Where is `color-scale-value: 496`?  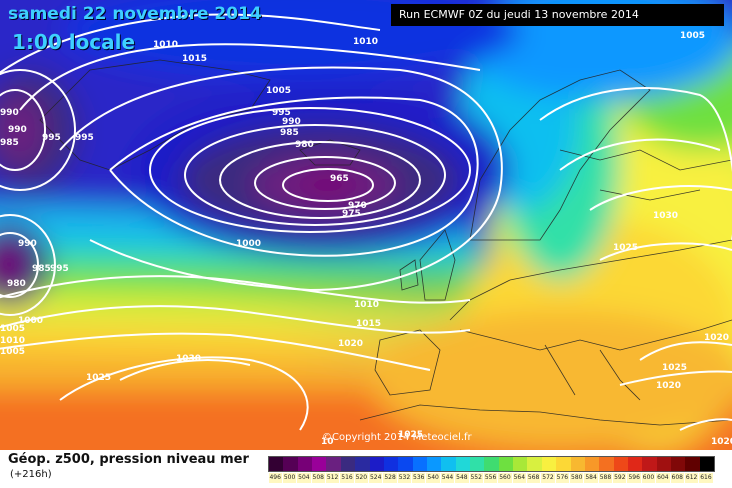 color-scale-value: 496 is located at coordinates (275, 478).